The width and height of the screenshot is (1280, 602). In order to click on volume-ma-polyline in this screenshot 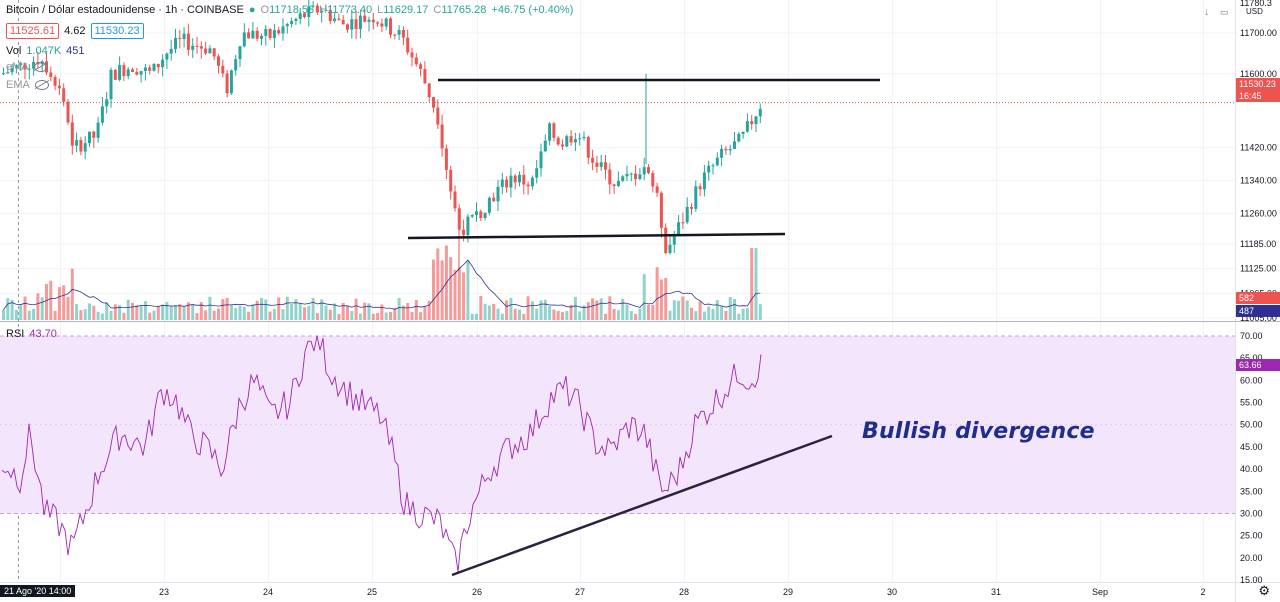, I will do `click(382, 284)`.